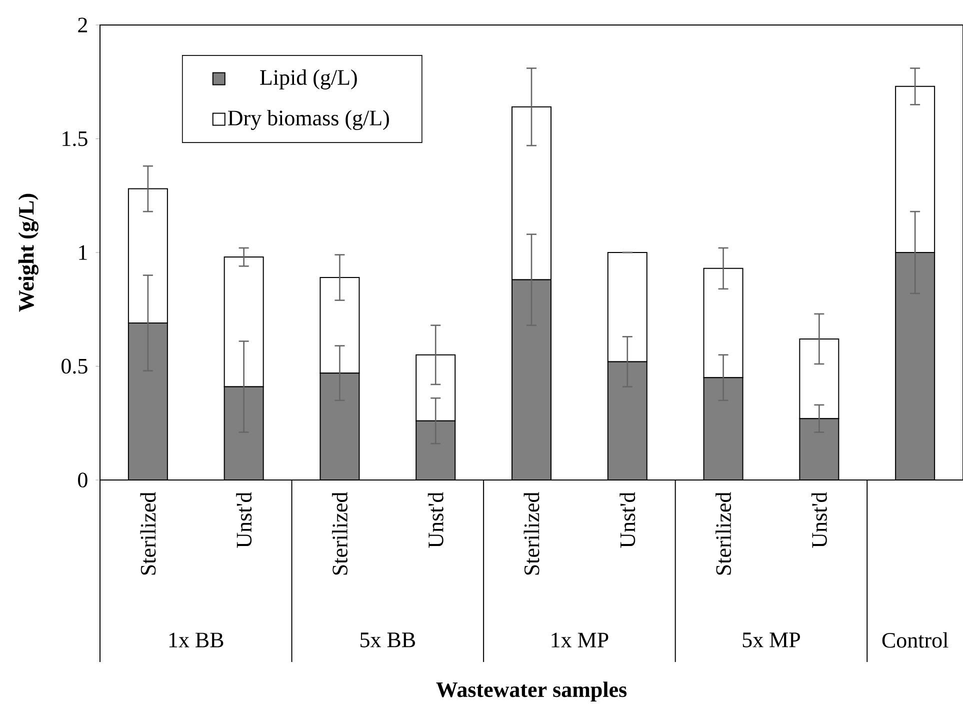  Describe the element at coordinates (580, 640) in the screenshot. I see `text: 1x MP` at that location.